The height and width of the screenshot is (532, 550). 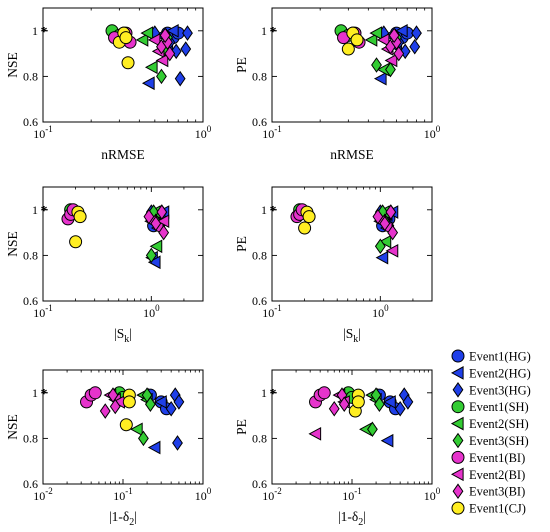 I want to click on y-tick-label: 0.6, so click(x=30, y=484).